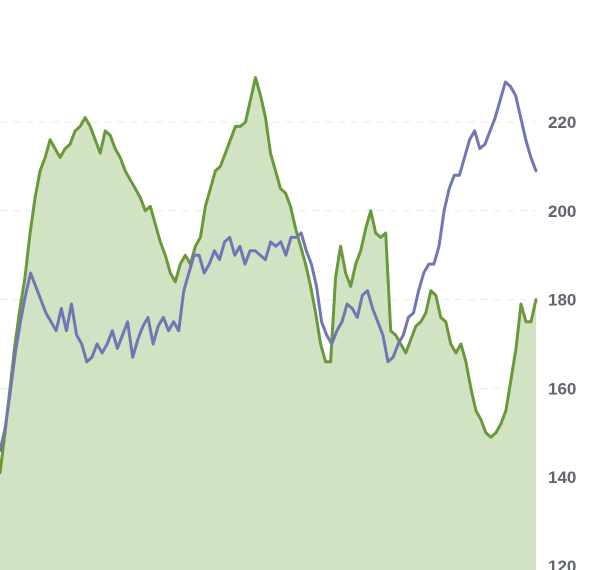 Image resolution: width=609 pixels, height=570 pixels. Describe the element at coordinates (562, 563) in the screenshot. I see `y-tick-label-120: 120` at that location.